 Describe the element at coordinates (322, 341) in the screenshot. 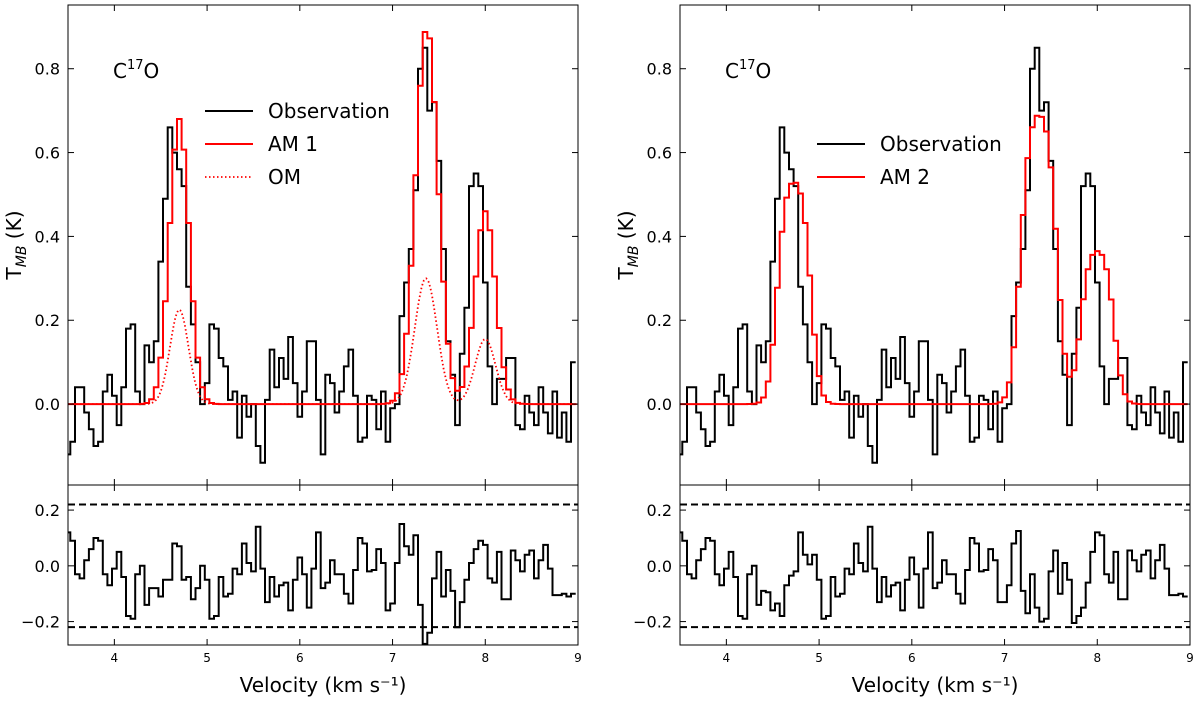

I see `series-om` at that location.